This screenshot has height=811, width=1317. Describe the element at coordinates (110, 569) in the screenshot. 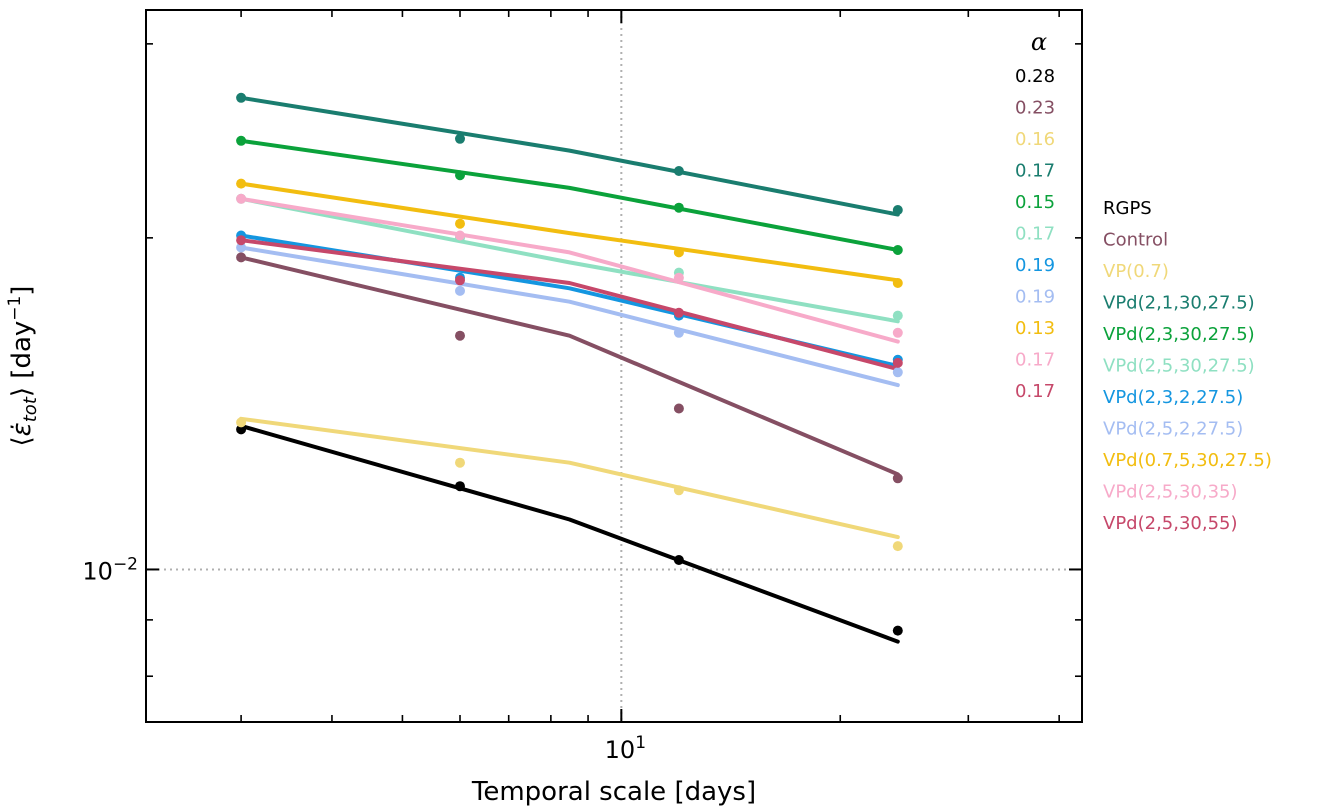

I see `y-tick-label: 10−2` at that location.